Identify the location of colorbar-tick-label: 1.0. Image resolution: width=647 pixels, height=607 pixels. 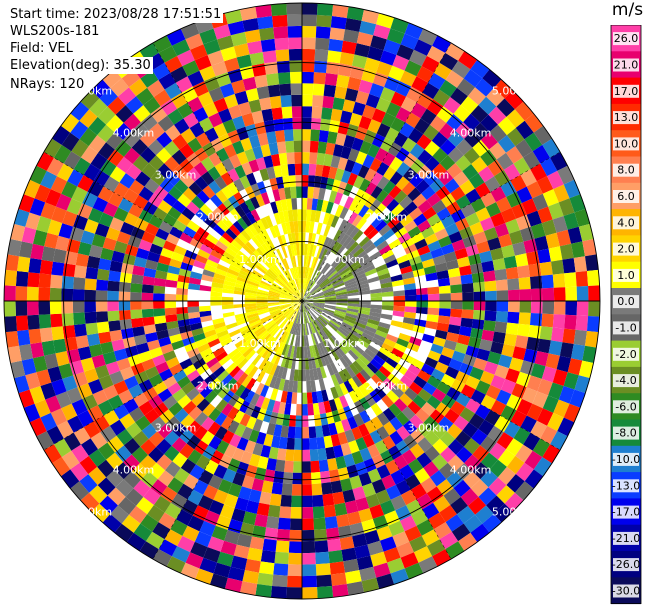
(626, 275).